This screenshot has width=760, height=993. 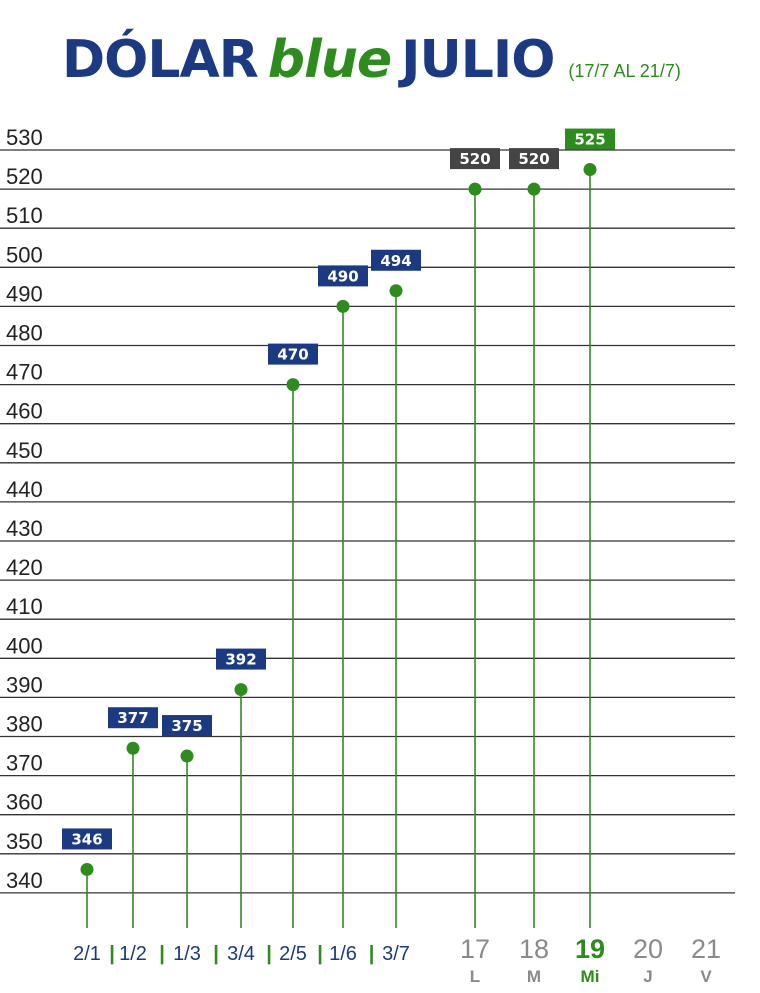 I want to click on x-tick-label: 17, so click(x=475, y=949).